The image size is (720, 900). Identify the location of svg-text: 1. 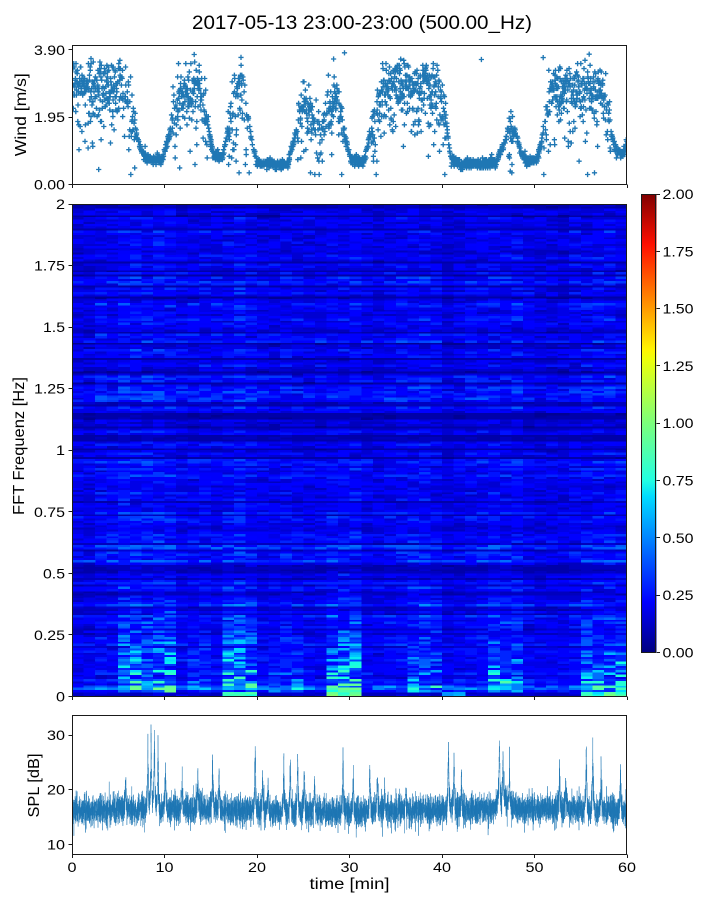
(60, 450).